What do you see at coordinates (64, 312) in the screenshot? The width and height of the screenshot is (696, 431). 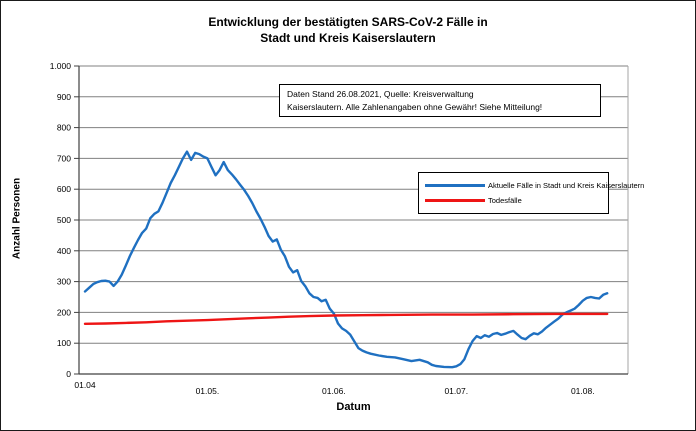 I see `y-tick-label: 200` at bounding box center [64, 312].